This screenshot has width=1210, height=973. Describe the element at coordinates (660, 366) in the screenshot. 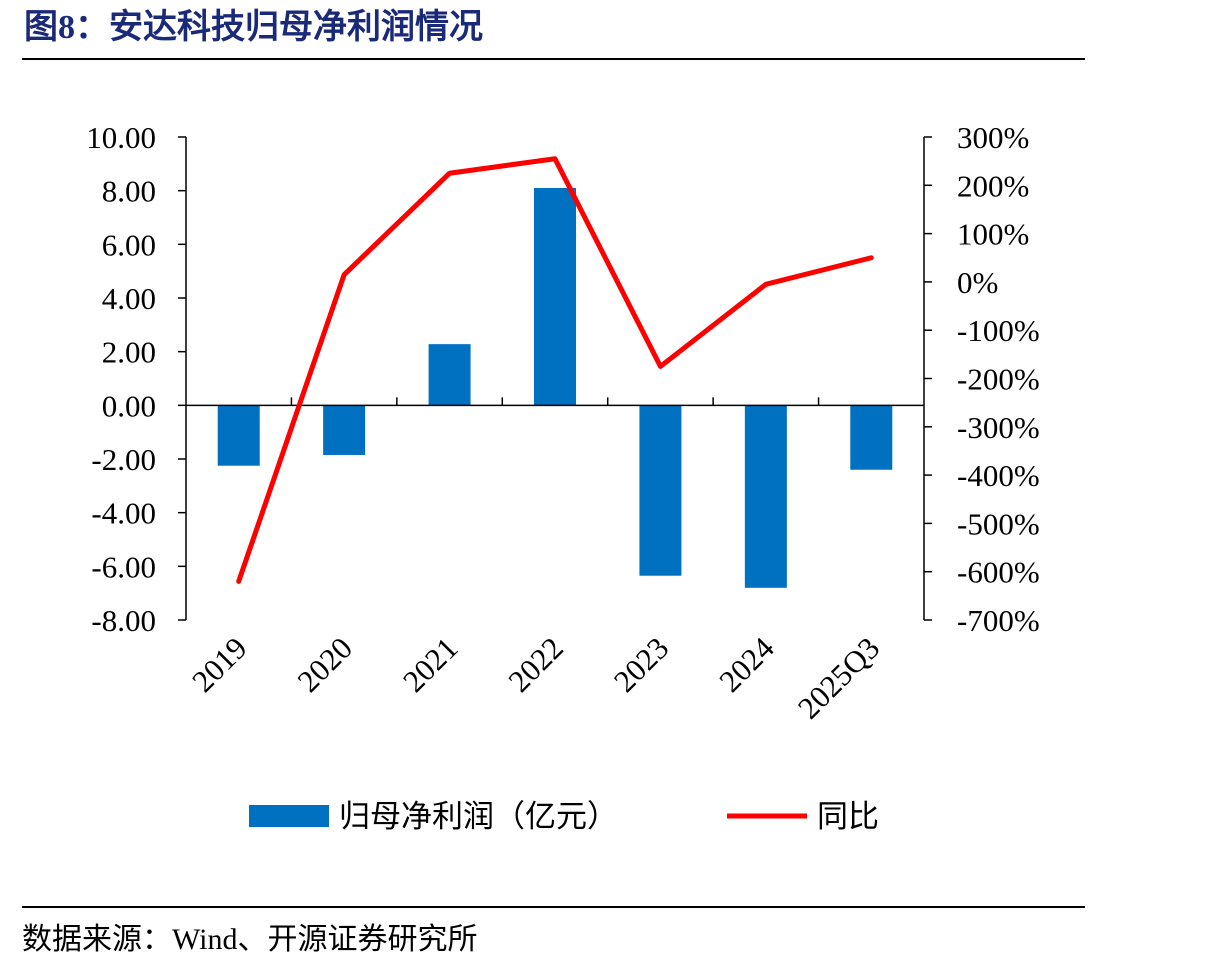

I see `yoy-point-2023` at that location.